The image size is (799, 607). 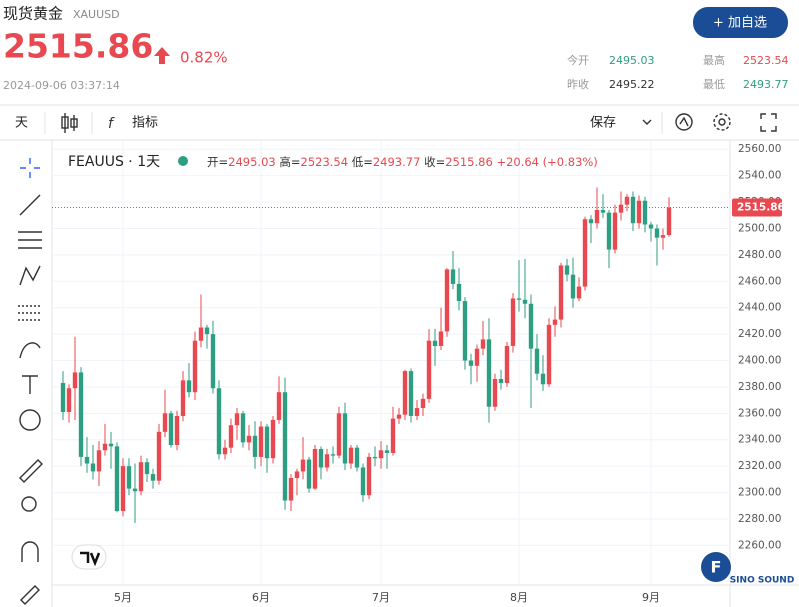 I want to click on chart-title: FEAUUS · 1天, so click(x=114, y=162).